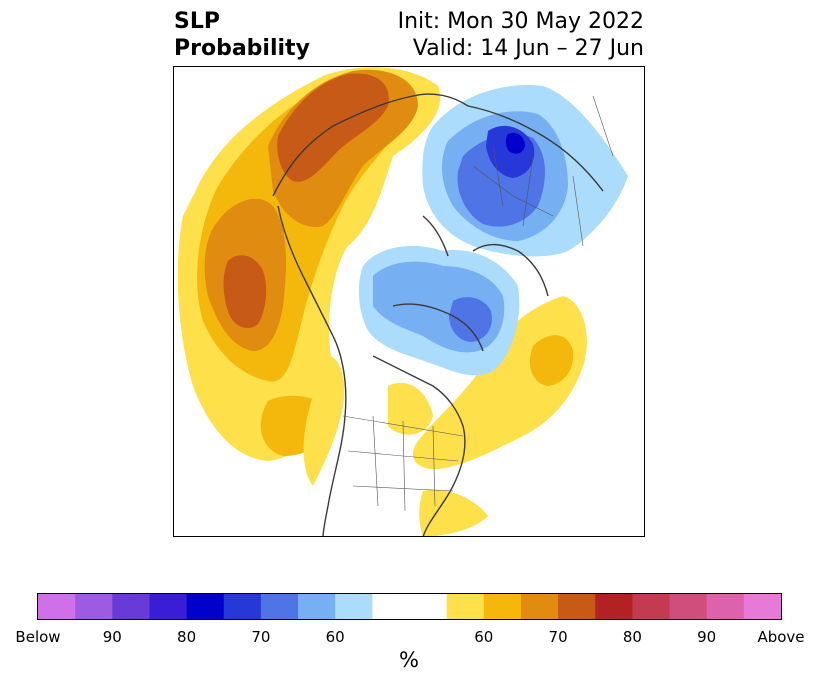 The height and width of the screenshot is (686, 819). Describe the element at coordinates (242, 35) in the screenshot. I see `chart-title-left: SLP Probability` at that location.